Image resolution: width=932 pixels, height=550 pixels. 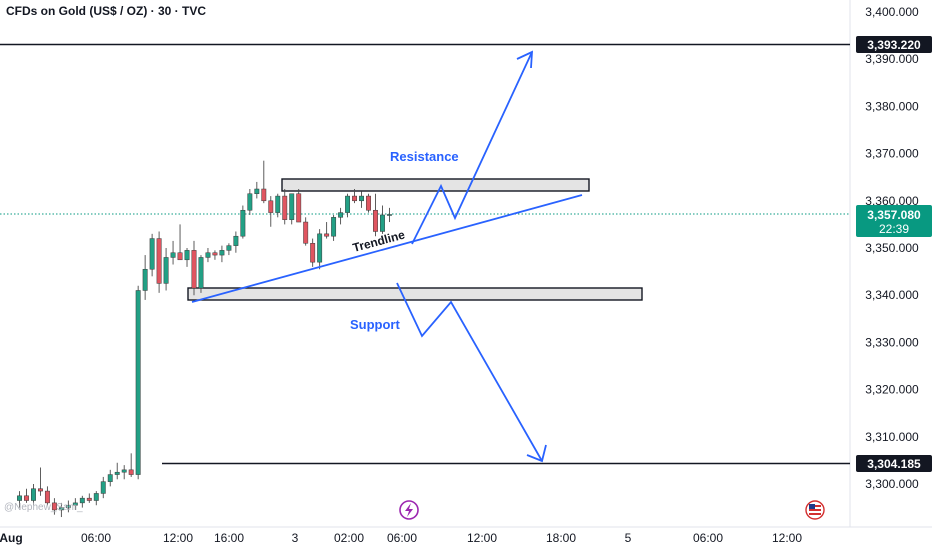 I want to click on lightning-icon, so click(x=409, y=510).